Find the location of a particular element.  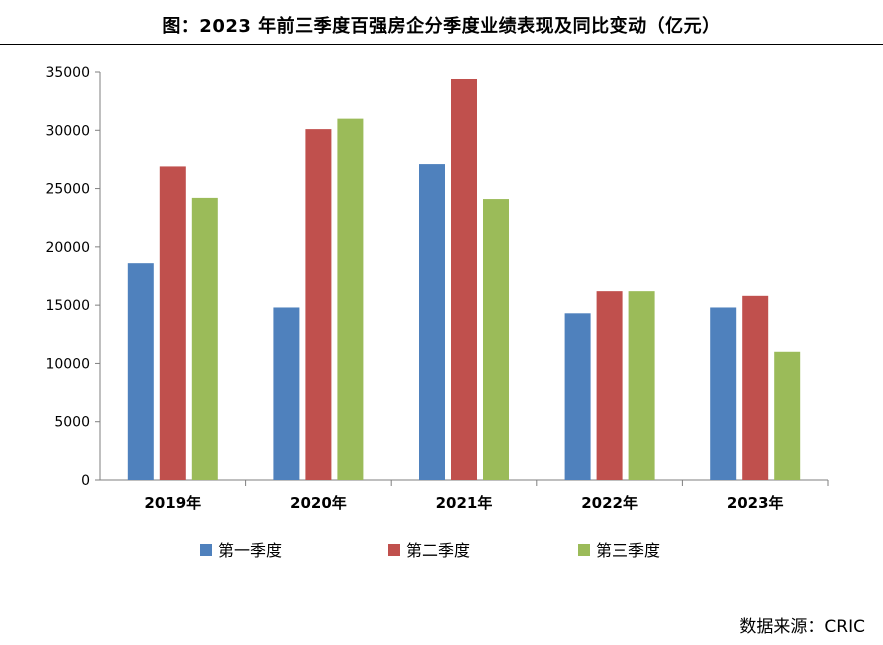

x-tick-label: 2019年 is located at coordinates (172, 503).